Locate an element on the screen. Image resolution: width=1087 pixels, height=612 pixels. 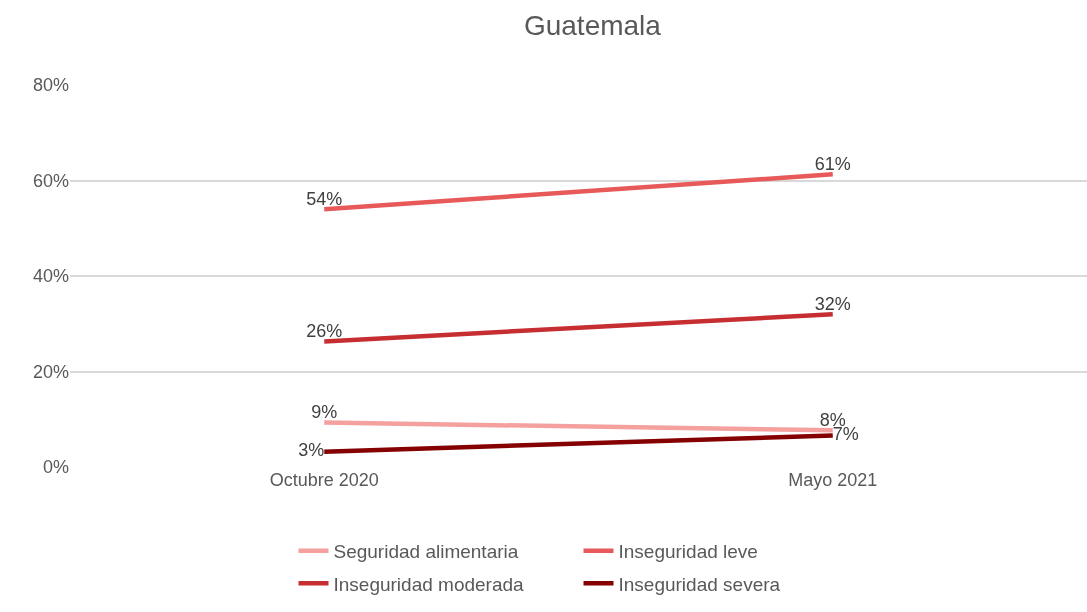
data-label: 3% is located at coordinates (311, 450).